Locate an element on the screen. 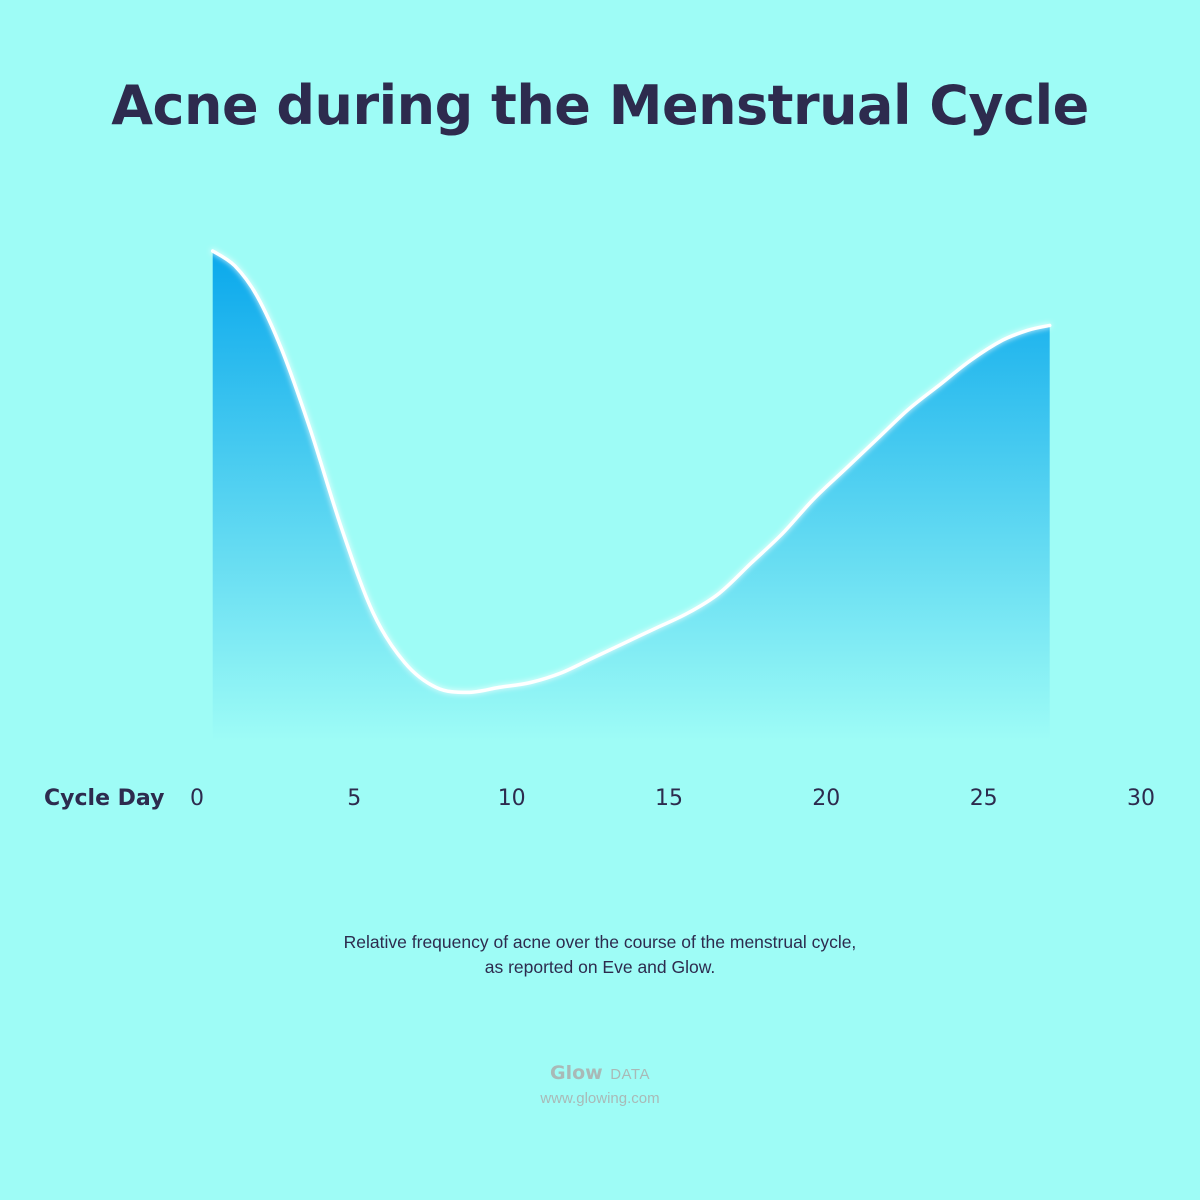 Image resolution: width=1200 pixels, height=1200 pixels. brand-url: www.glowing.com is located at coordinates (600, 1098).